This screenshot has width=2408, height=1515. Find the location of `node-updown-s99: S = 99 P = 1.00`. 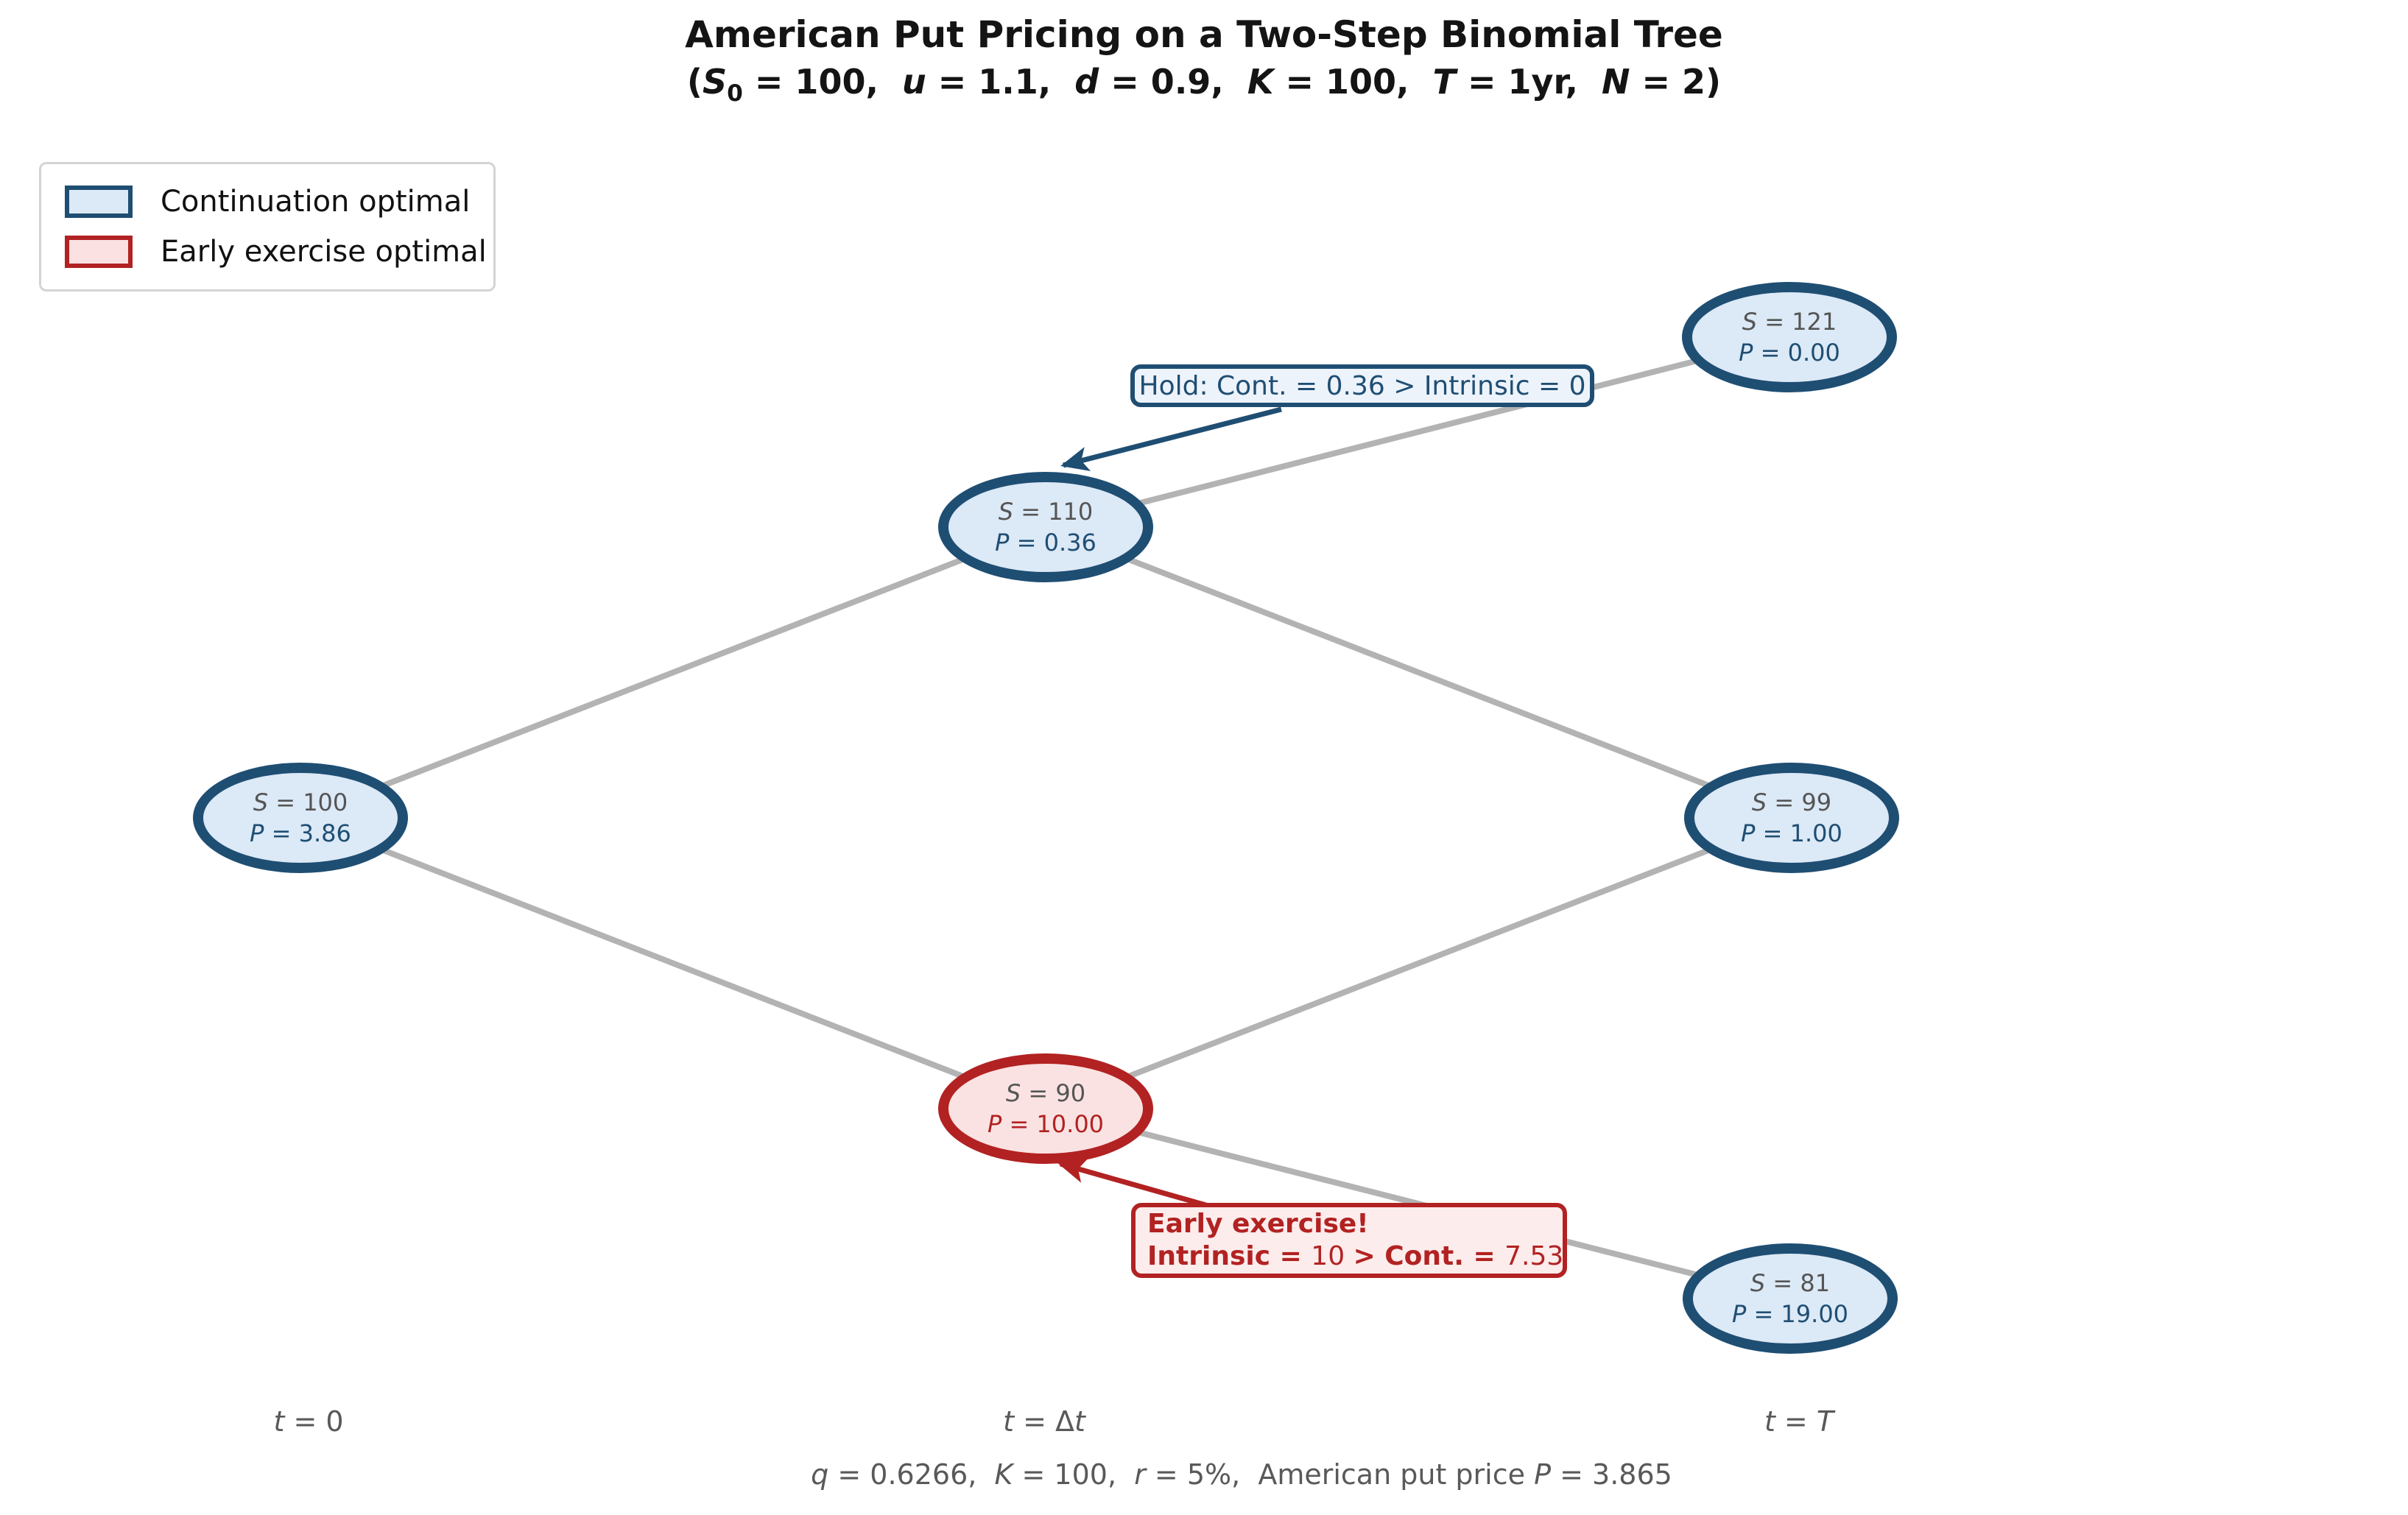

node-updown-s99: S = 99 P = 1.00 is located at coordinates (1792, 818).